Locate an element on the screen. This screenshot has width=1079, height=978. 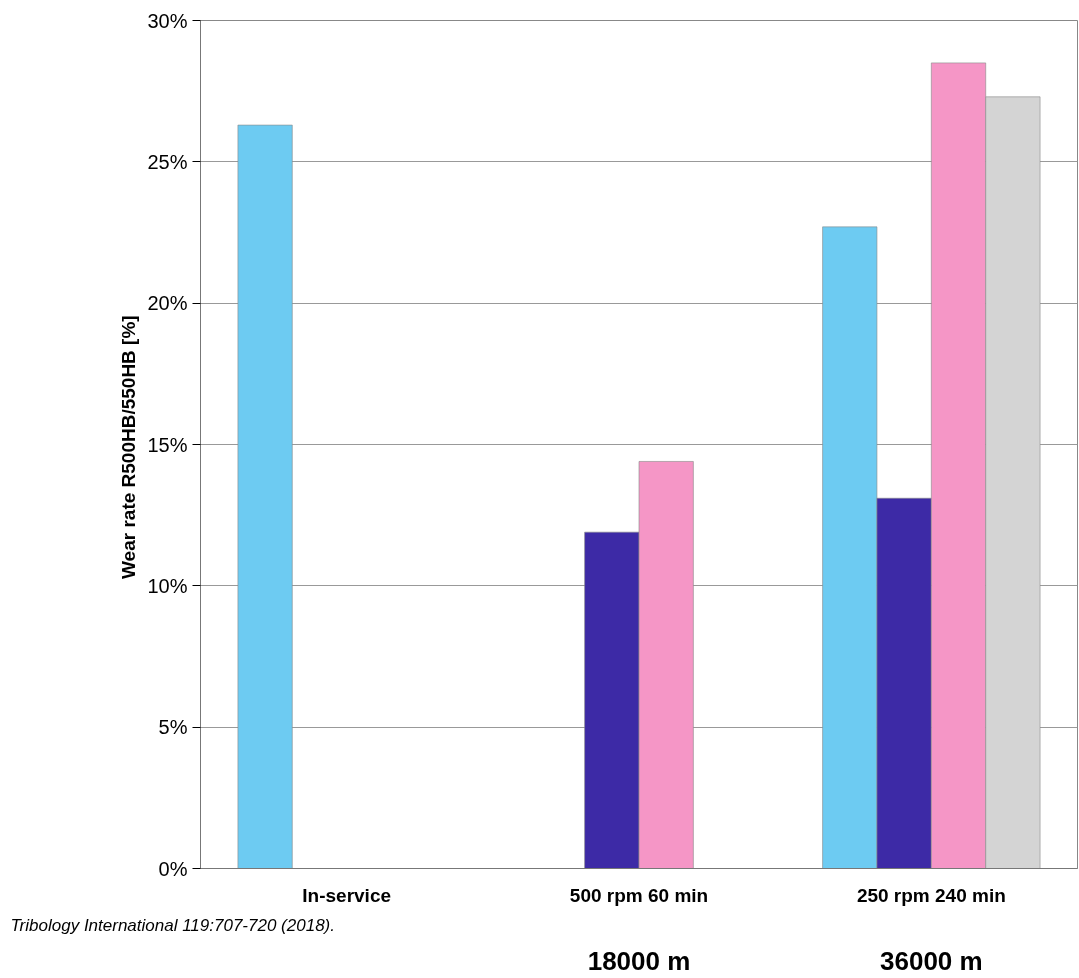
text: 36000 m is located at coordinates (931, 960).